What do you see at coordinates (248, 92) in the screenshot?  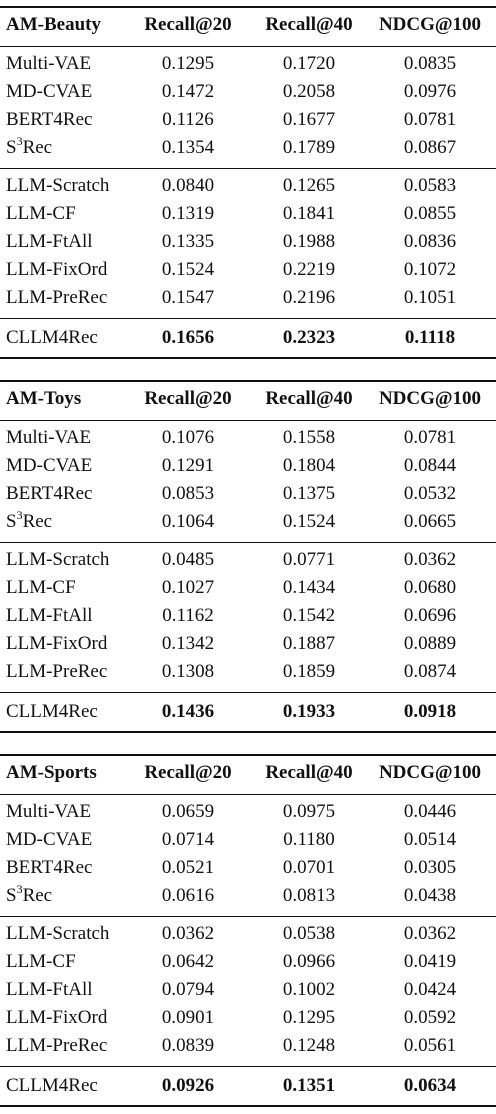 I see `table-row: MD-CVAE 0.1472 0.2058 0.0976` at bounding box center [248, 92].